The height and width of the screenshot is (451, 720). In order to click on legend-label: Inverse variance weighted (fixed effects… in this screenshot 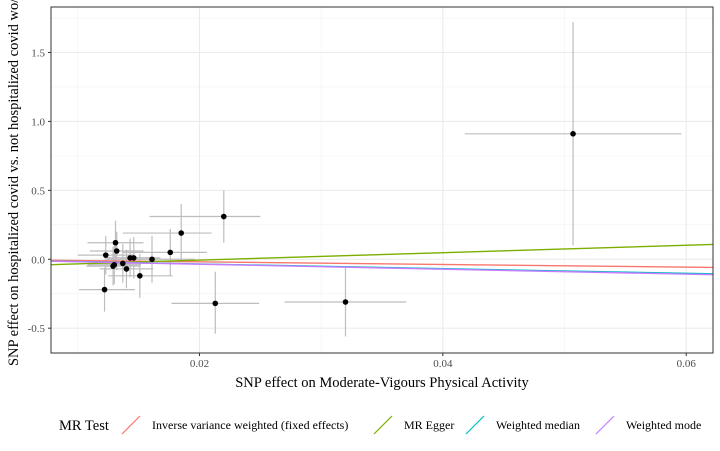, I will do `click(250, 425)`.